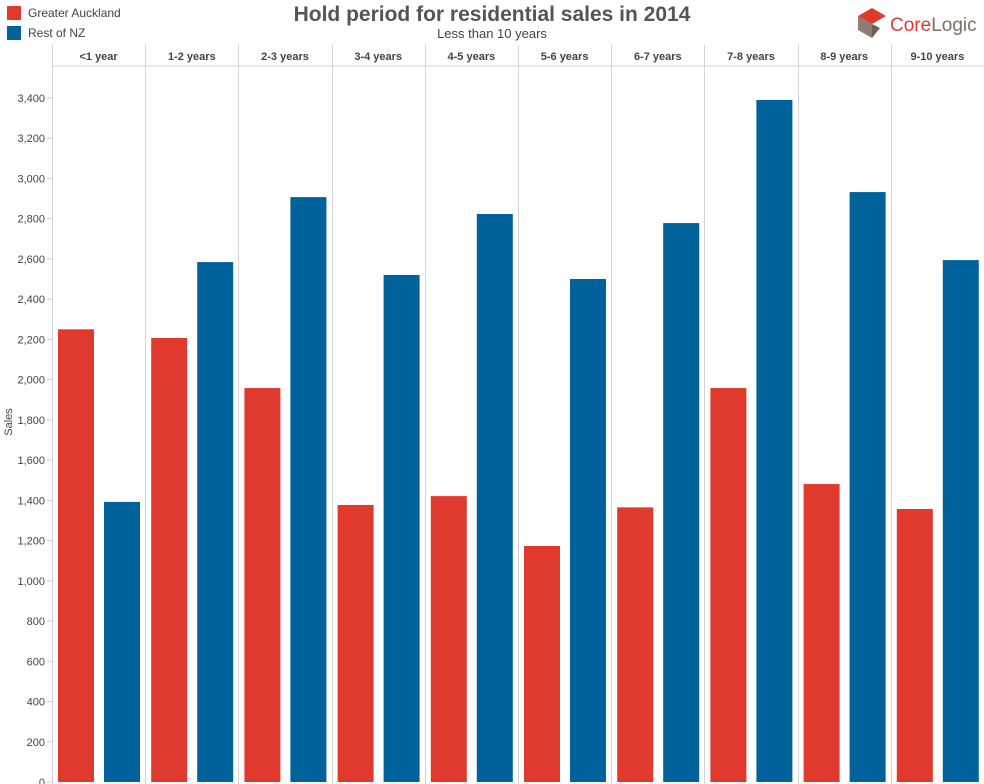  I want to click on y-tick-label: 0, so click(42, 780).